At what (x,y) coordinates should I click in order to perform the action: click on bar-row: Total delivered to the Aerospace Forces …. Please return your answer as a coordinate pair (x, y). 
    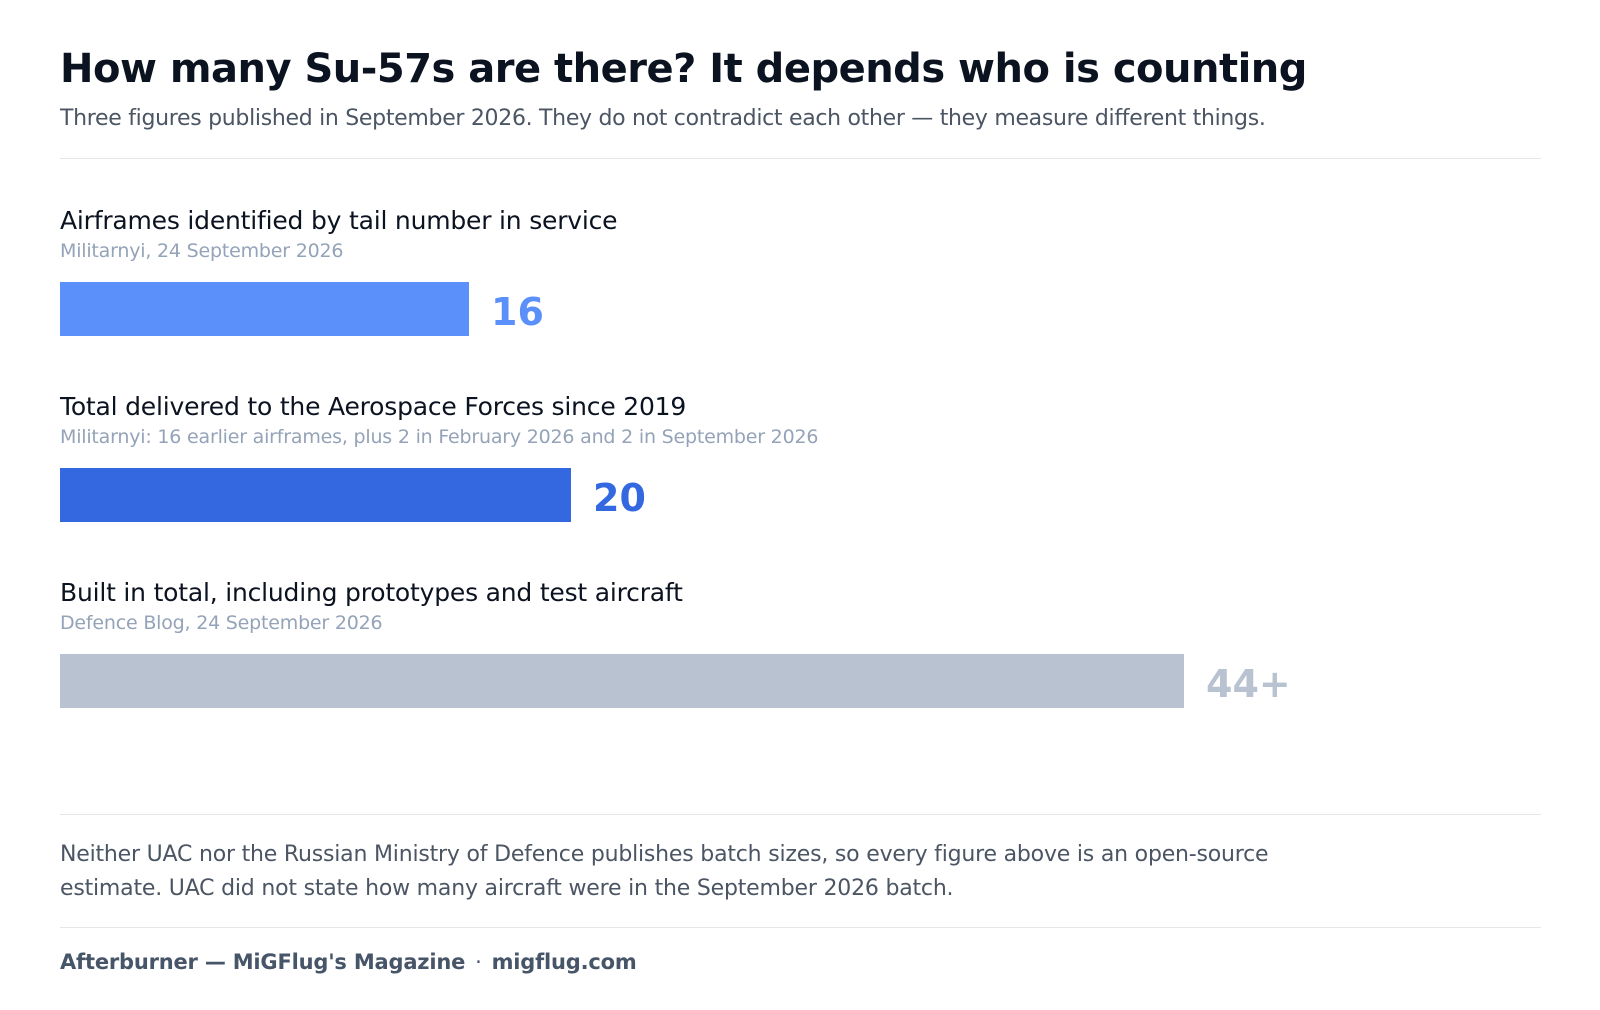
    Looking at the image, I should click on (800, 447).